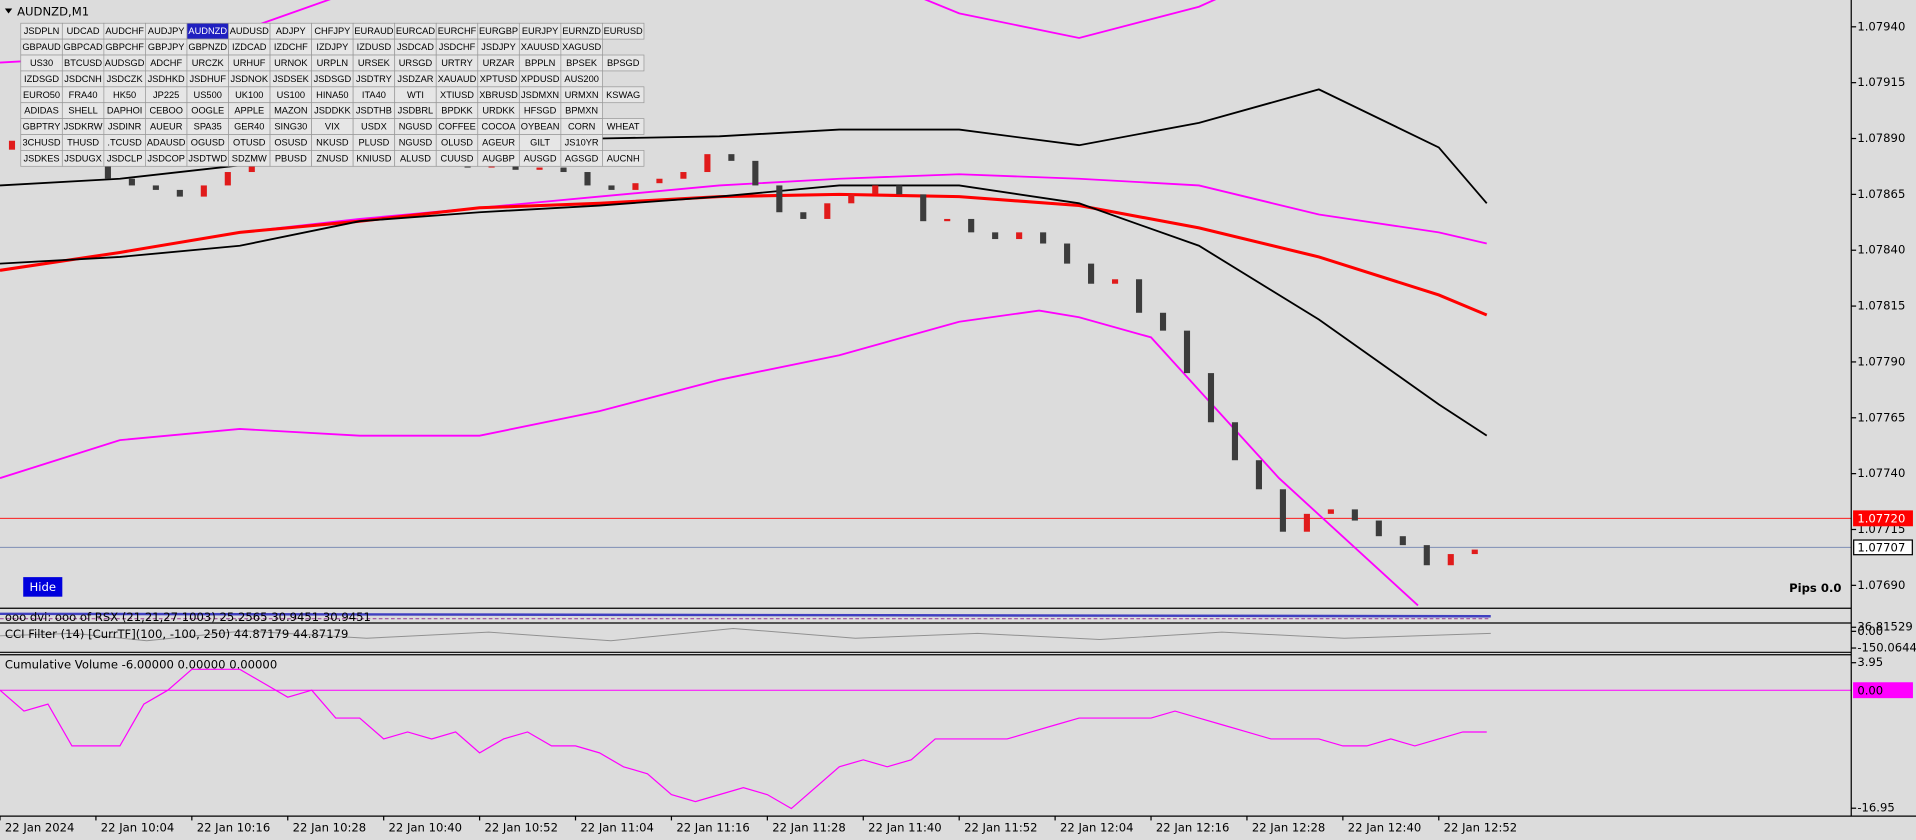 The height and width of the screenshot is (840, 1916). What do you see at coordinates (498, 79) in the screenshot?
I see `symbol-cell: XPTUSD` at bounding box center [498, 79].